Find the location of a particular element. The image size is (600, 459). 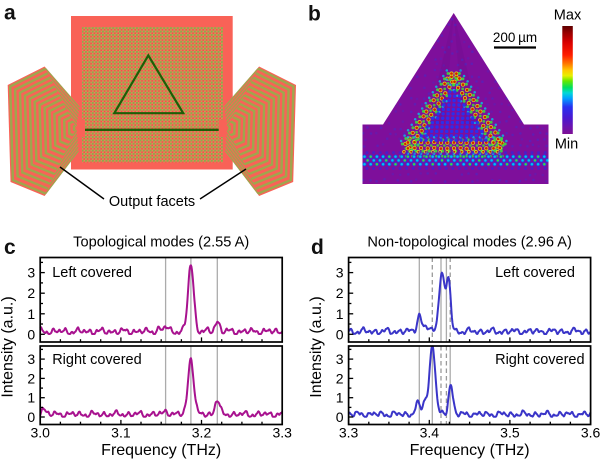

svg-text: c is located at coordinates (10, 247).